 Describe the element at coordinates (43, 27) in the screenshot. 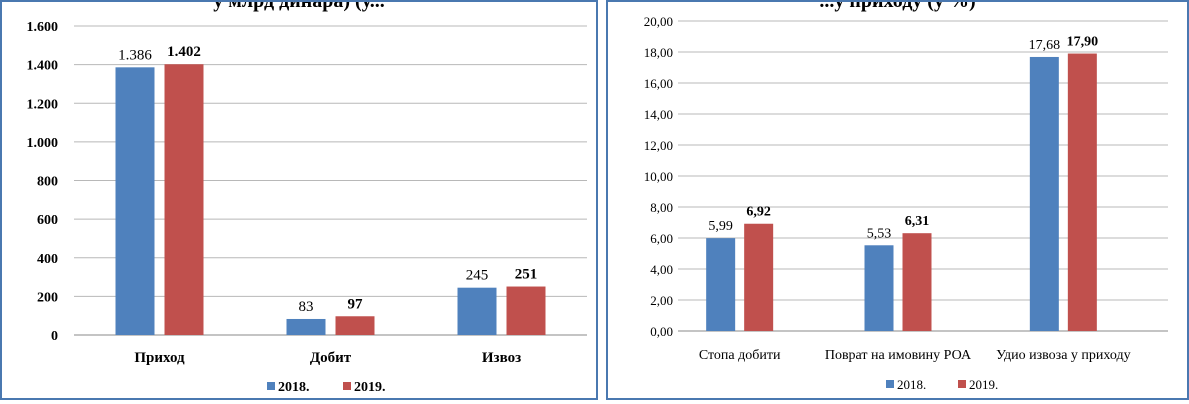

I see `left-y-tick-label: 1.600` at that location.